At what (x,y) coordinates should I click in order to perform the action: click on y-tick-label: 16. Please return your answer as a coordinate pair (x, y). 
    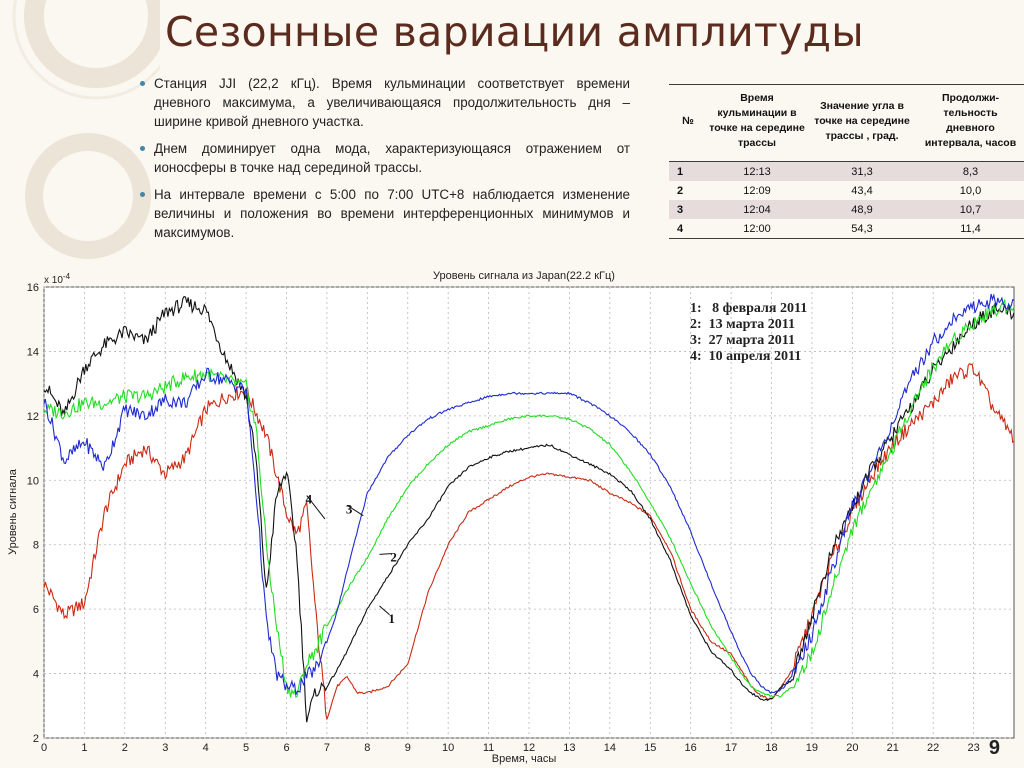
    Looking at the image, I should click on (33, 288).